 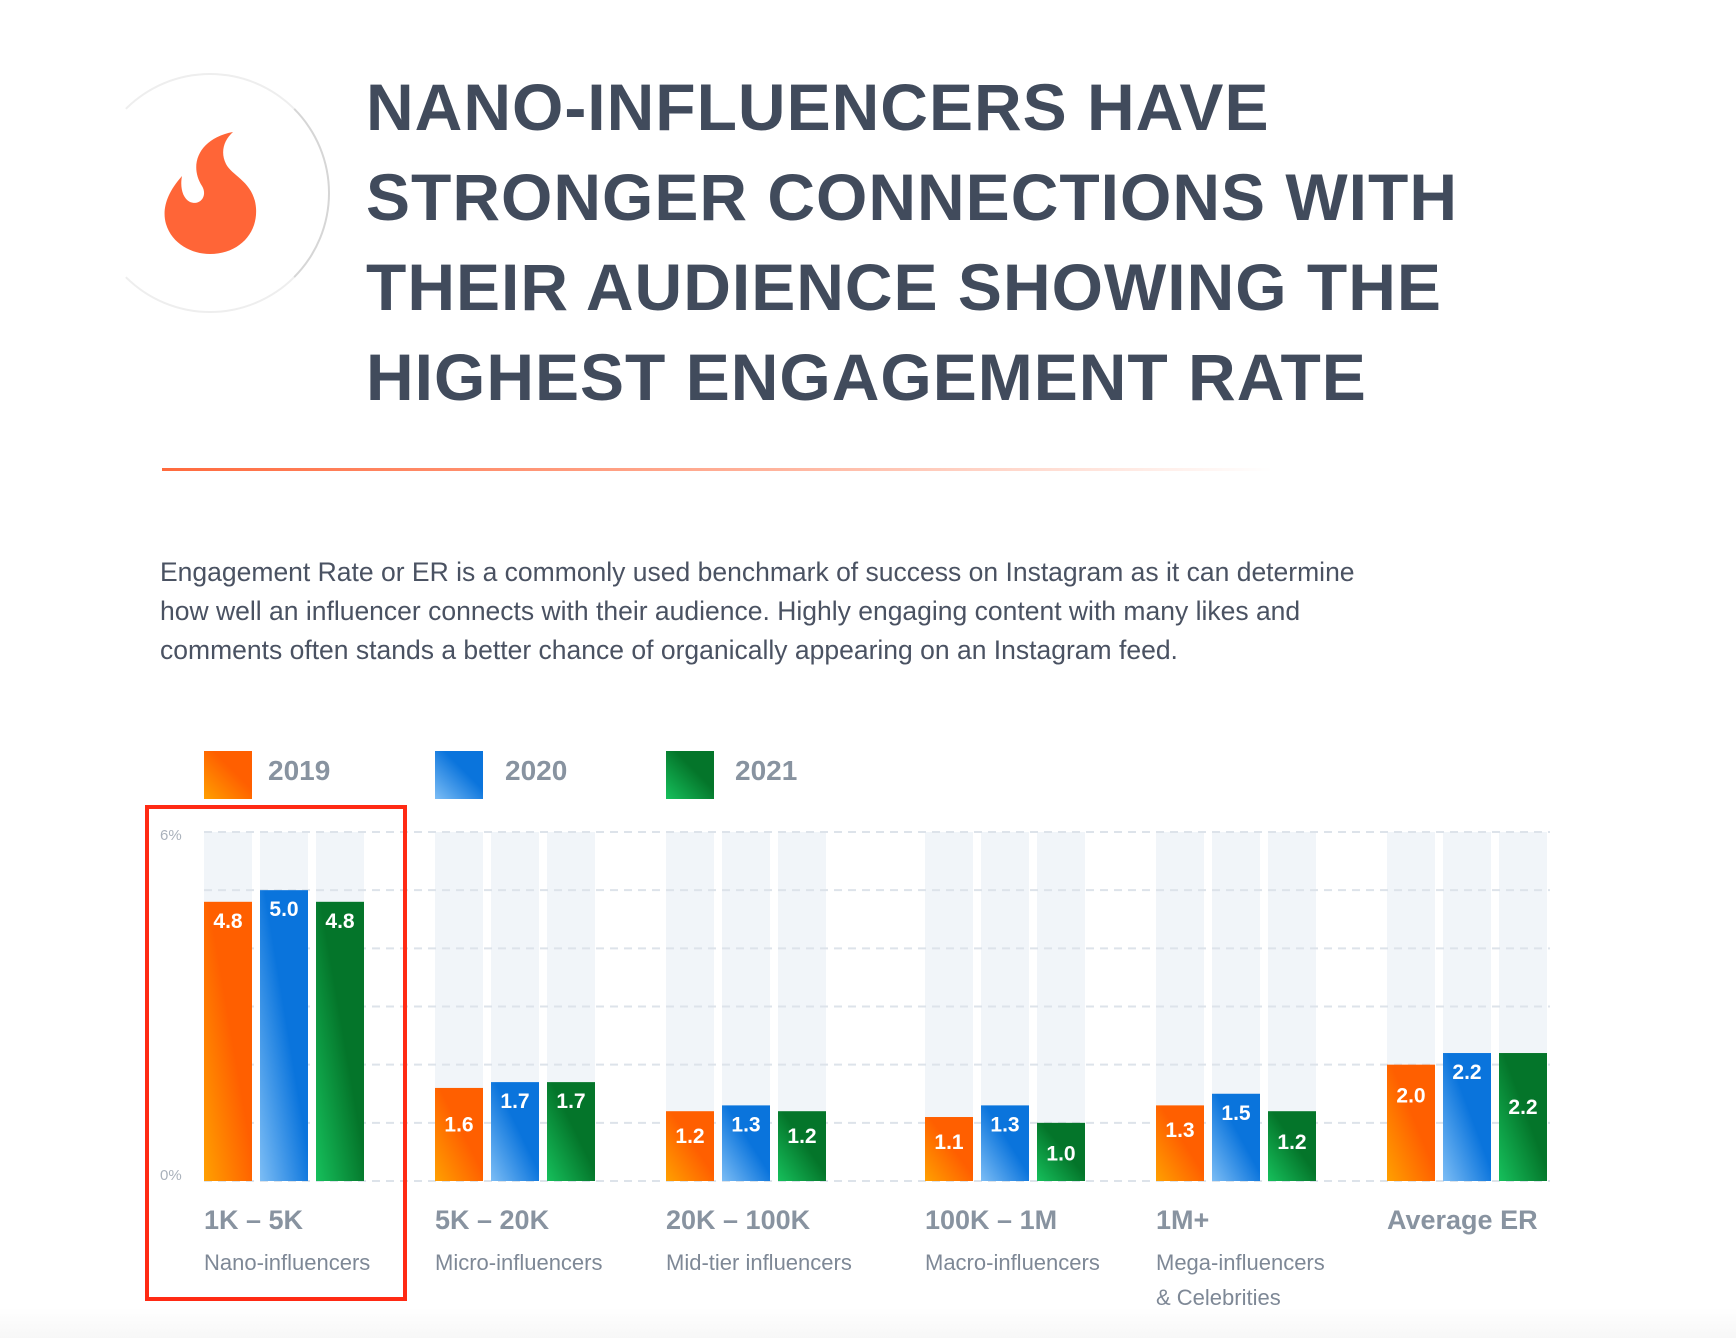 What do you see at coordinates (1236, 1113) in the screenshot?
I see `bar-value-label: 1.5` at bounding box center [1236, 1113].